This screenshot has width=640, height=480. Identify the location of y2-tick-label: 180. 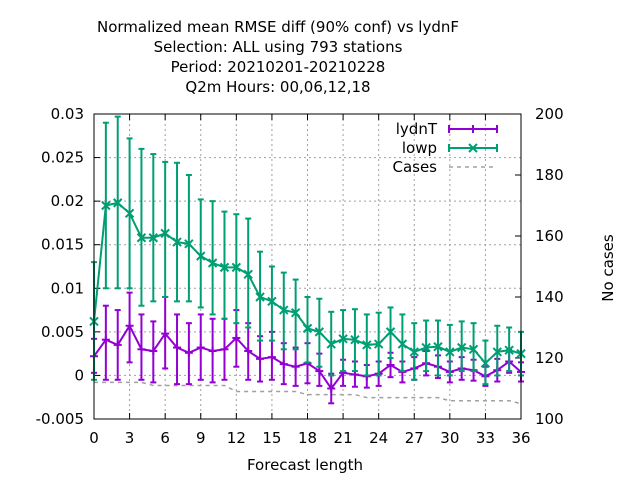
(549, 175).